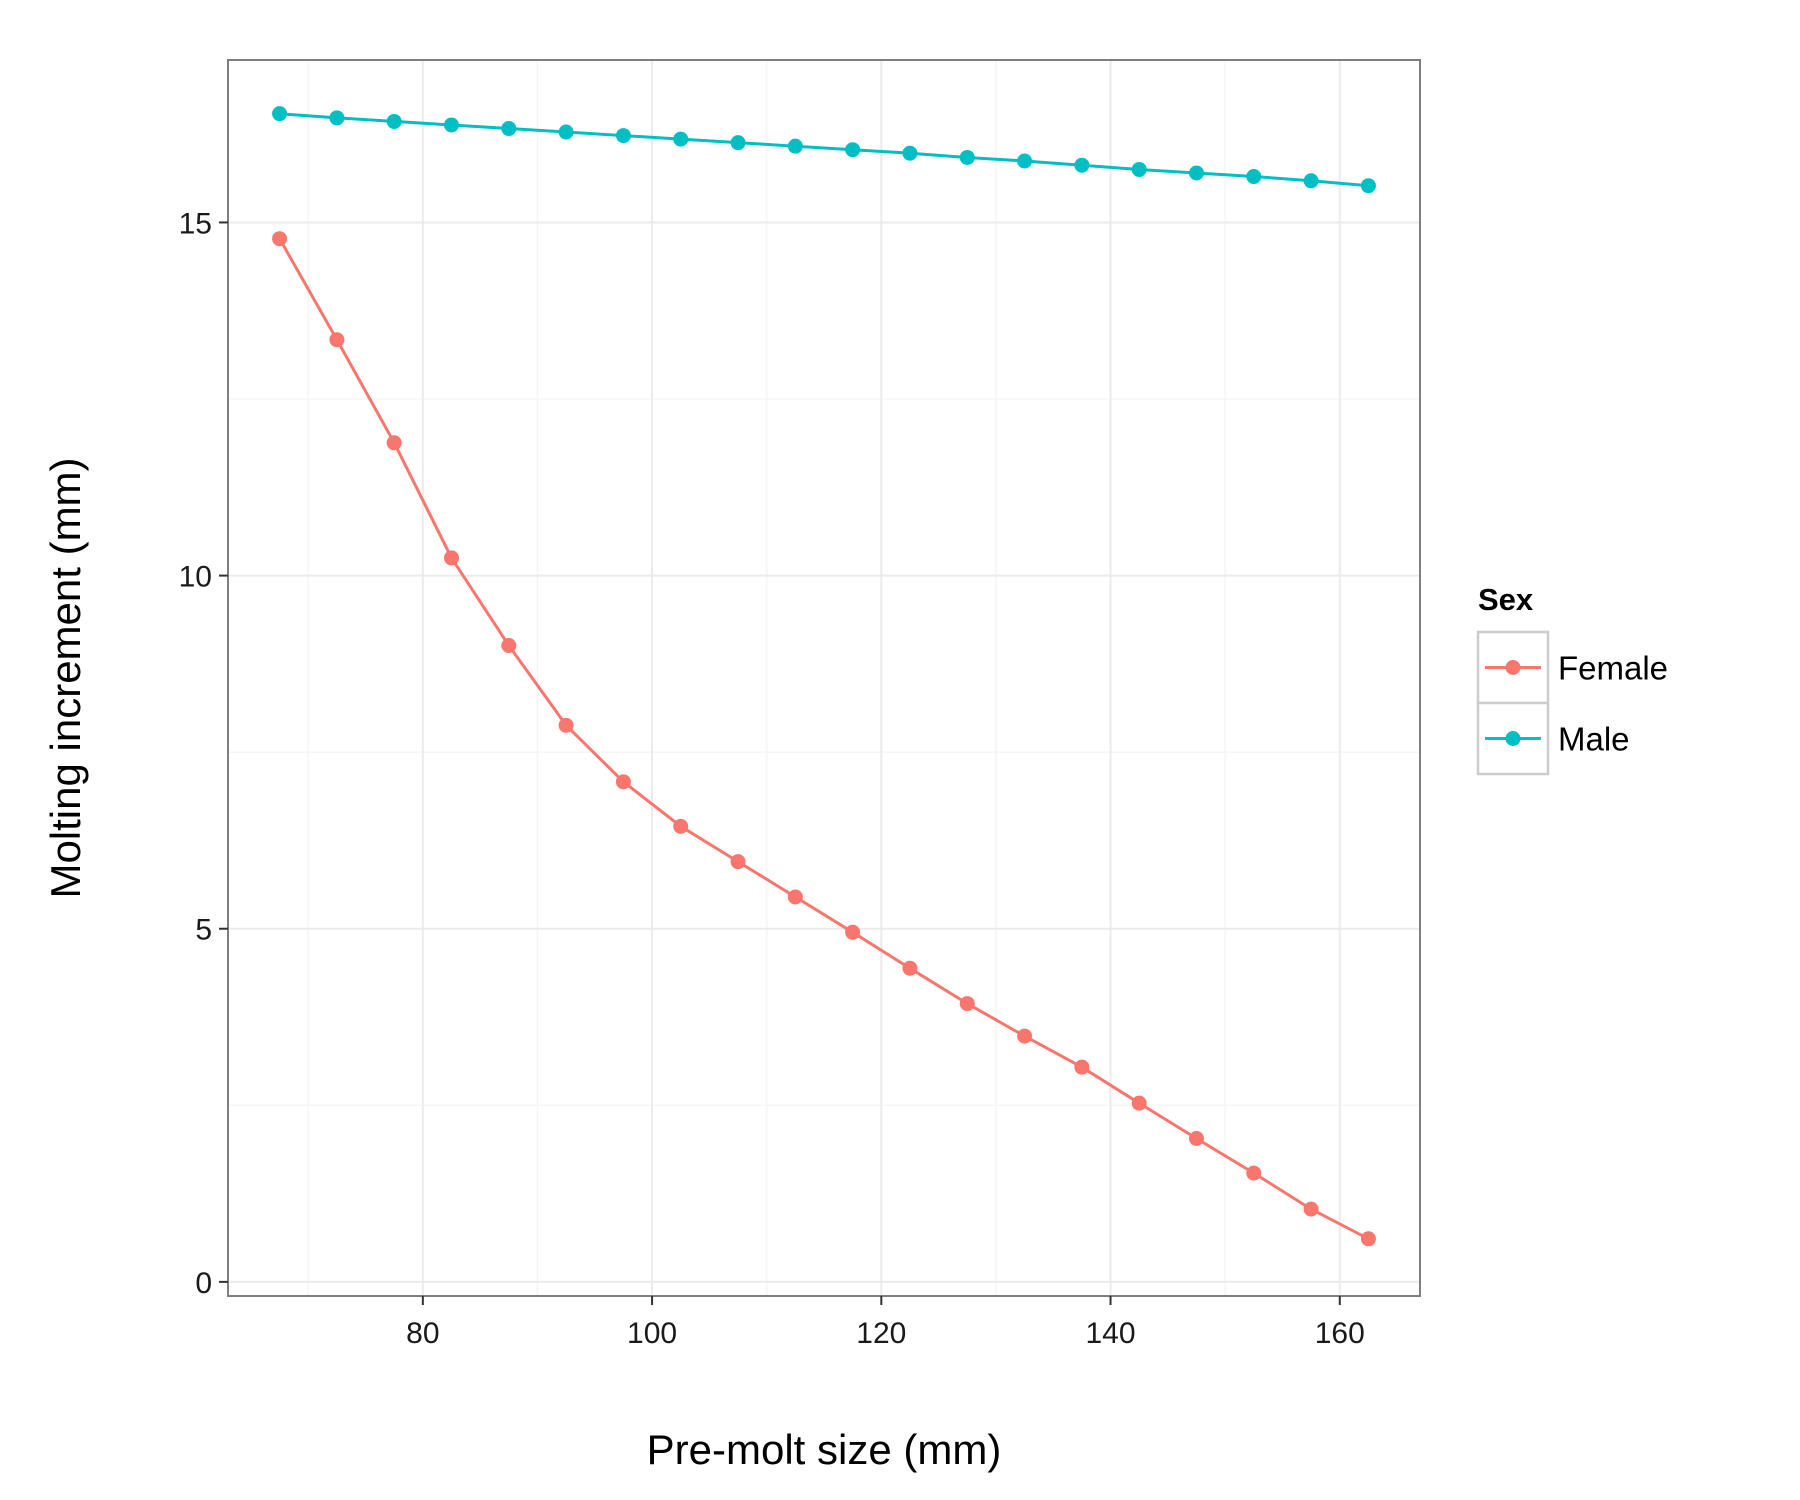 The height and width of the screenshot is (1500, 1800). I want to click on legend-item-male: Male, so click(1553, 738).